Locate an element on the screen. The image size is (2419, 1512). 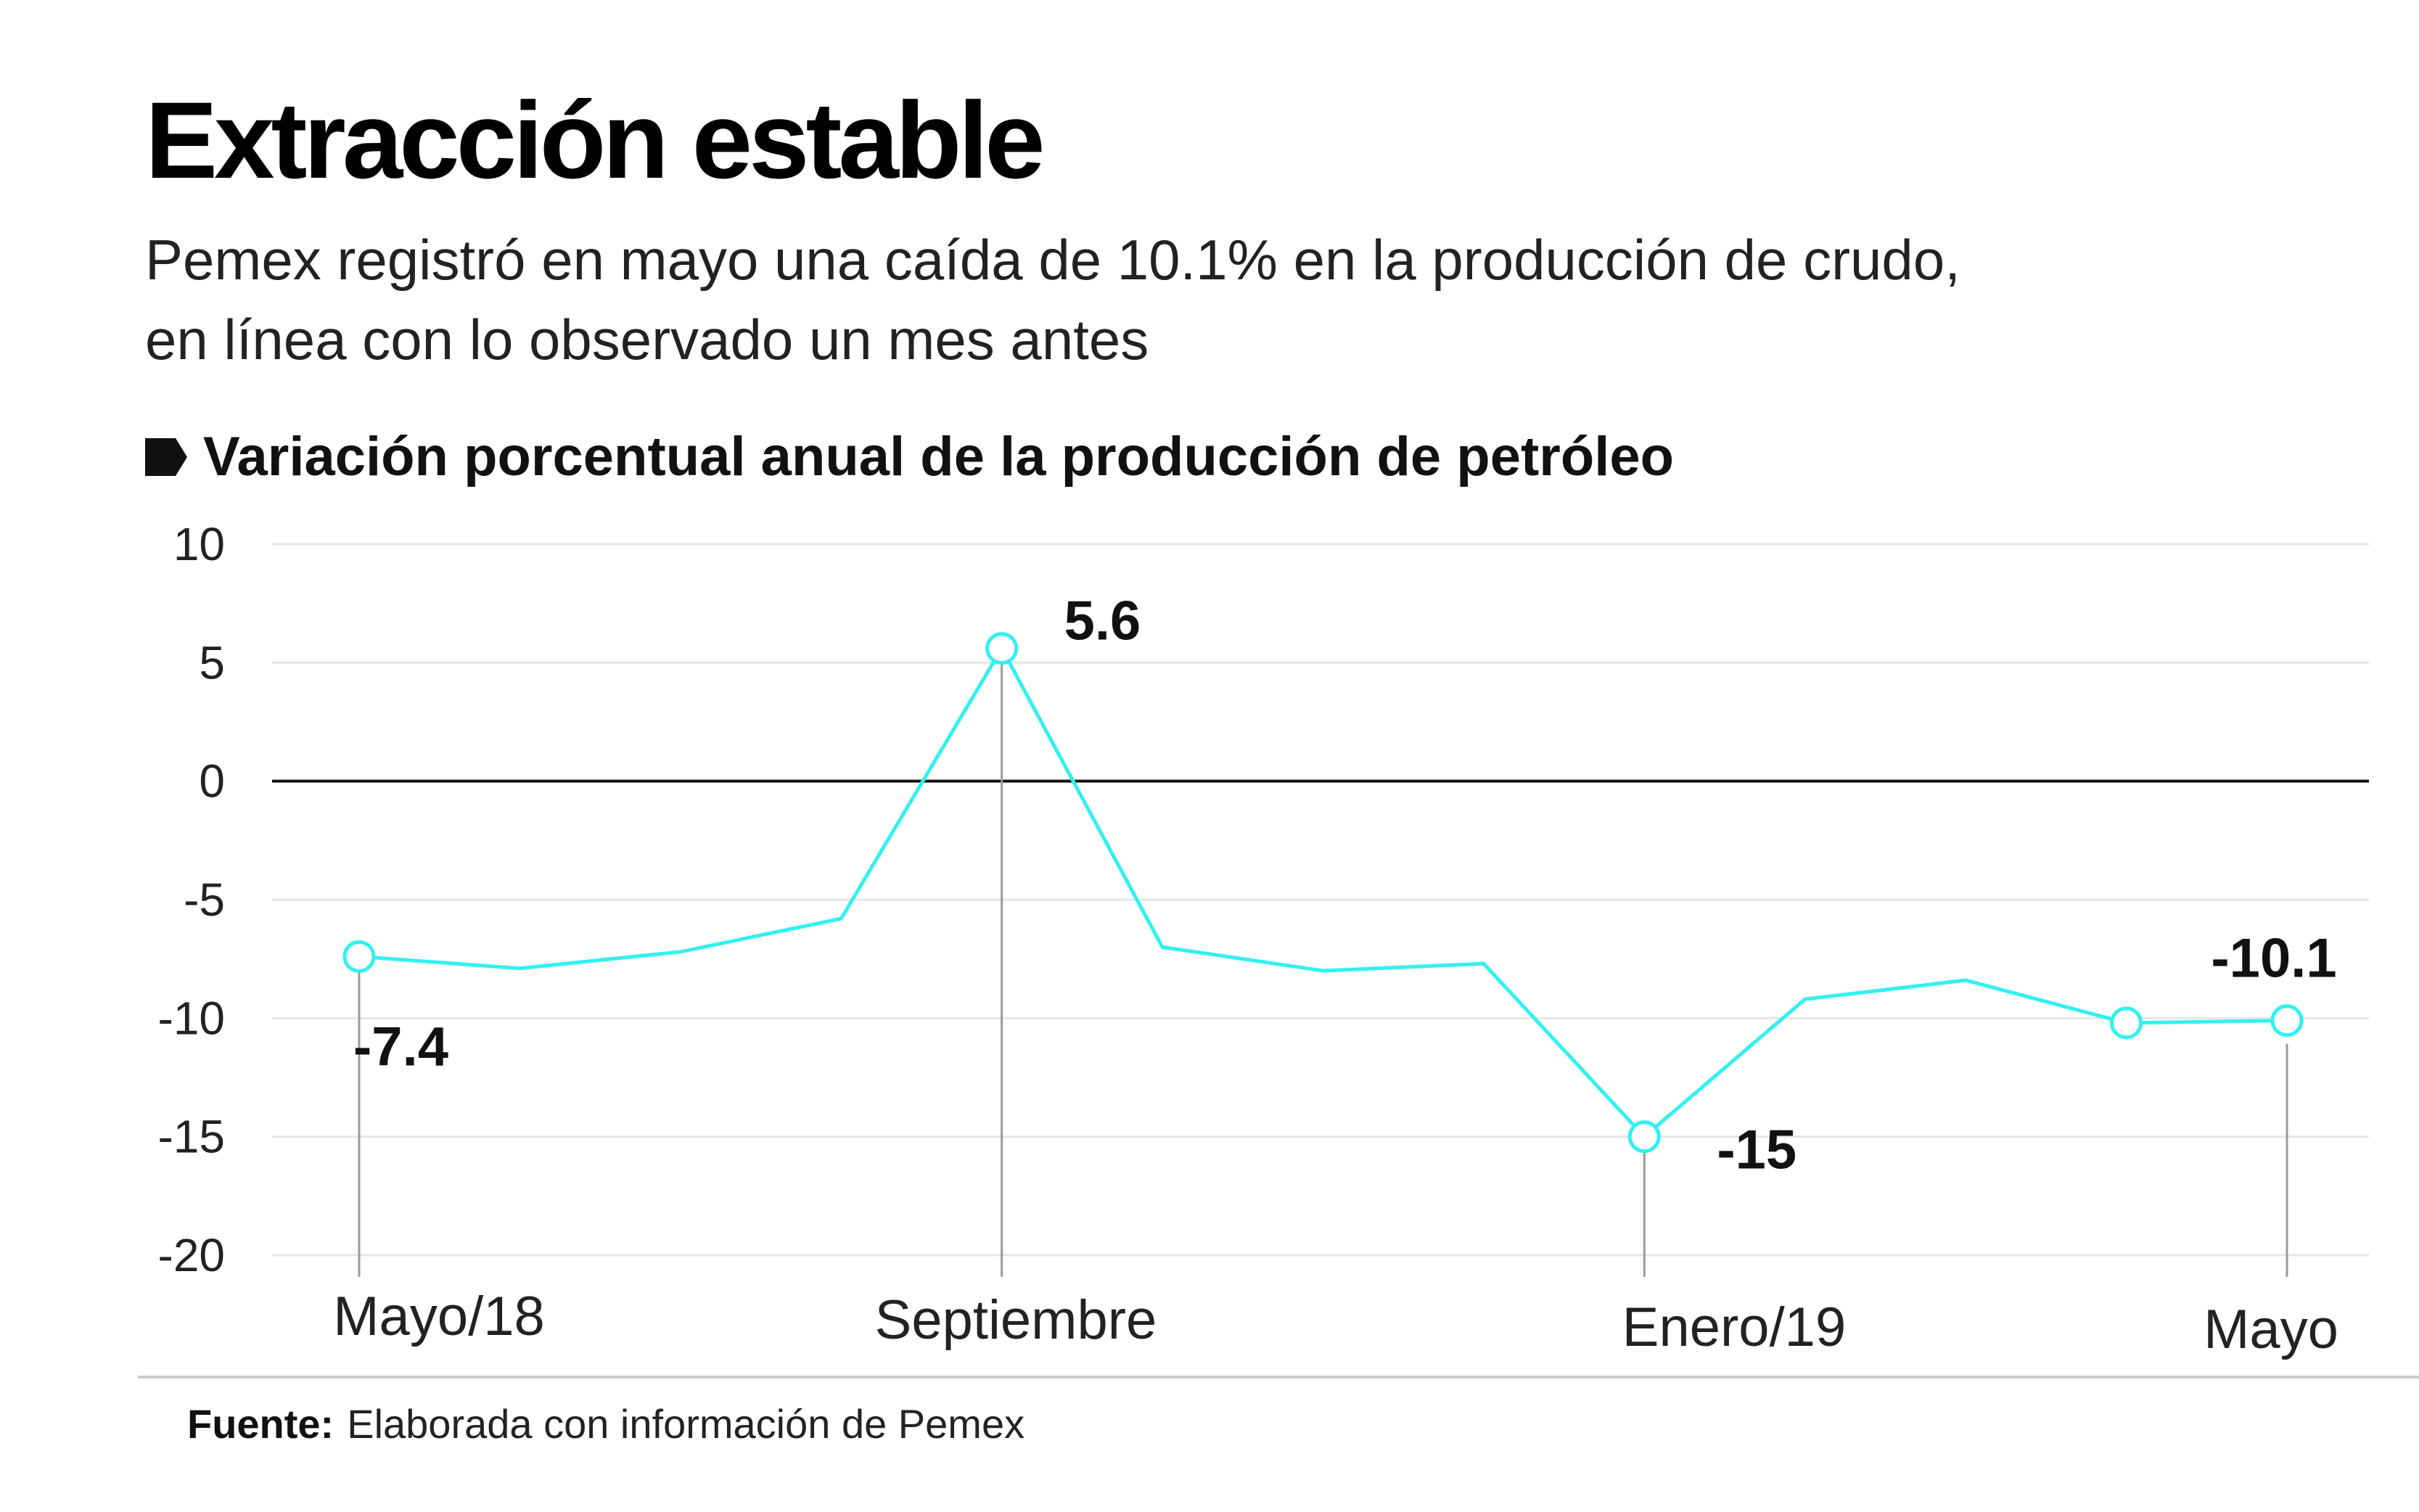
chart-title: Extracción estable is located at coordinates (593, 140).